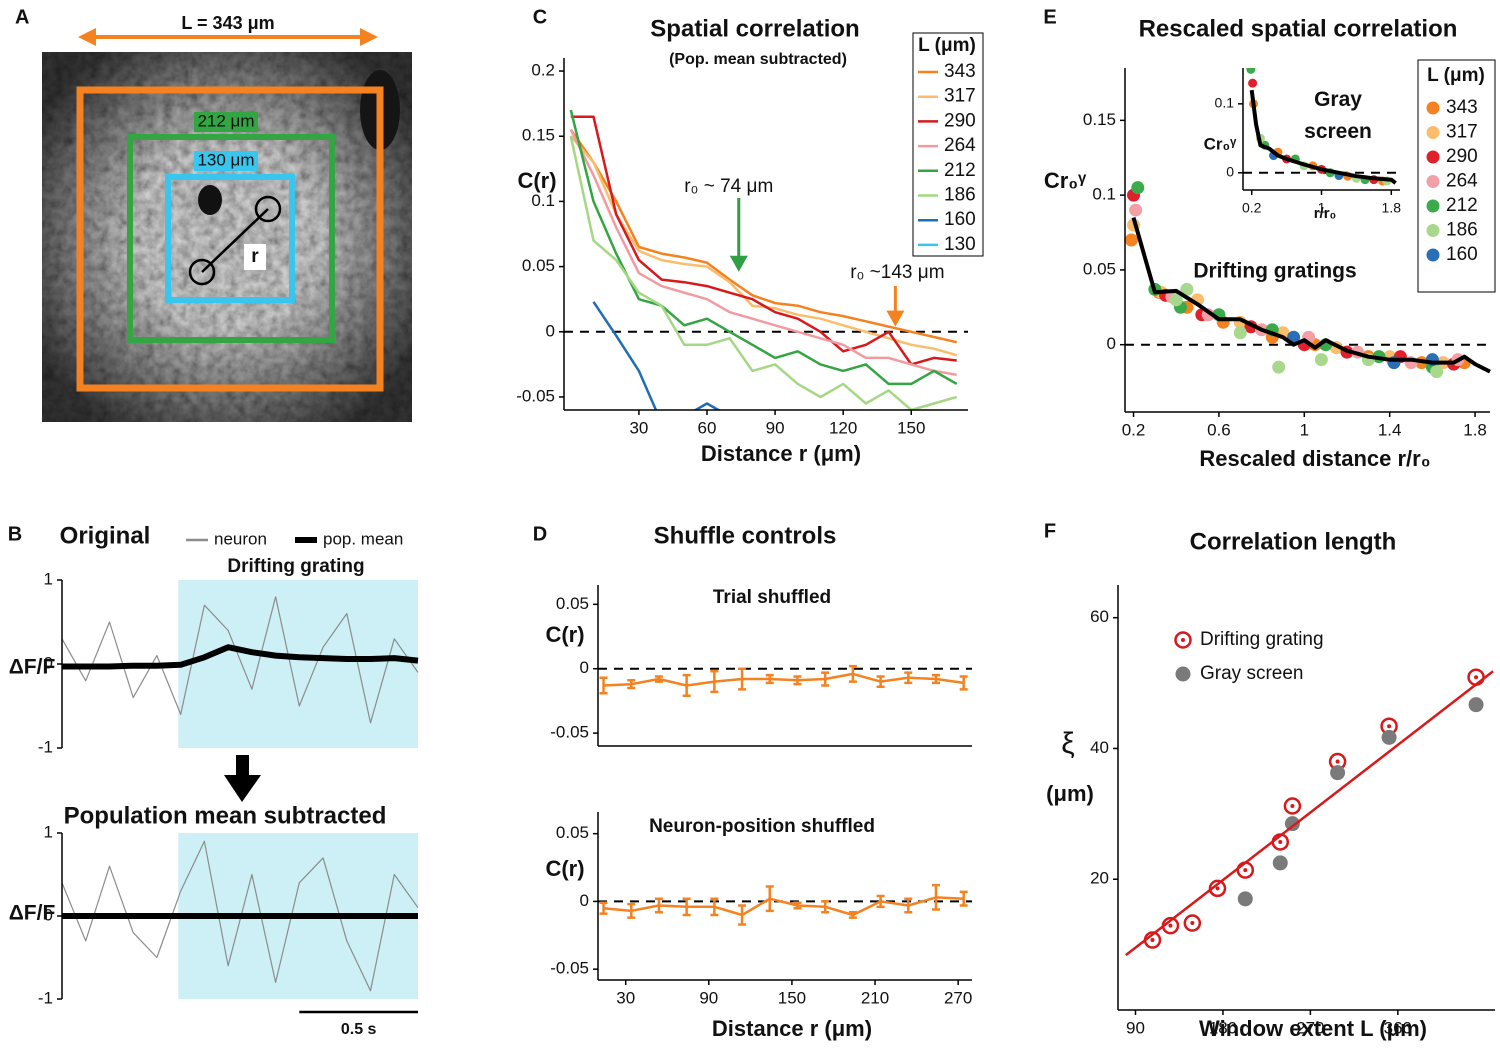 This screenshot has width=1500, height=1048. What do you see at coordinates (1398, 1027) in the screenshot?
I see `x-tick-label: 360` at bounding box center [1398, 1027].